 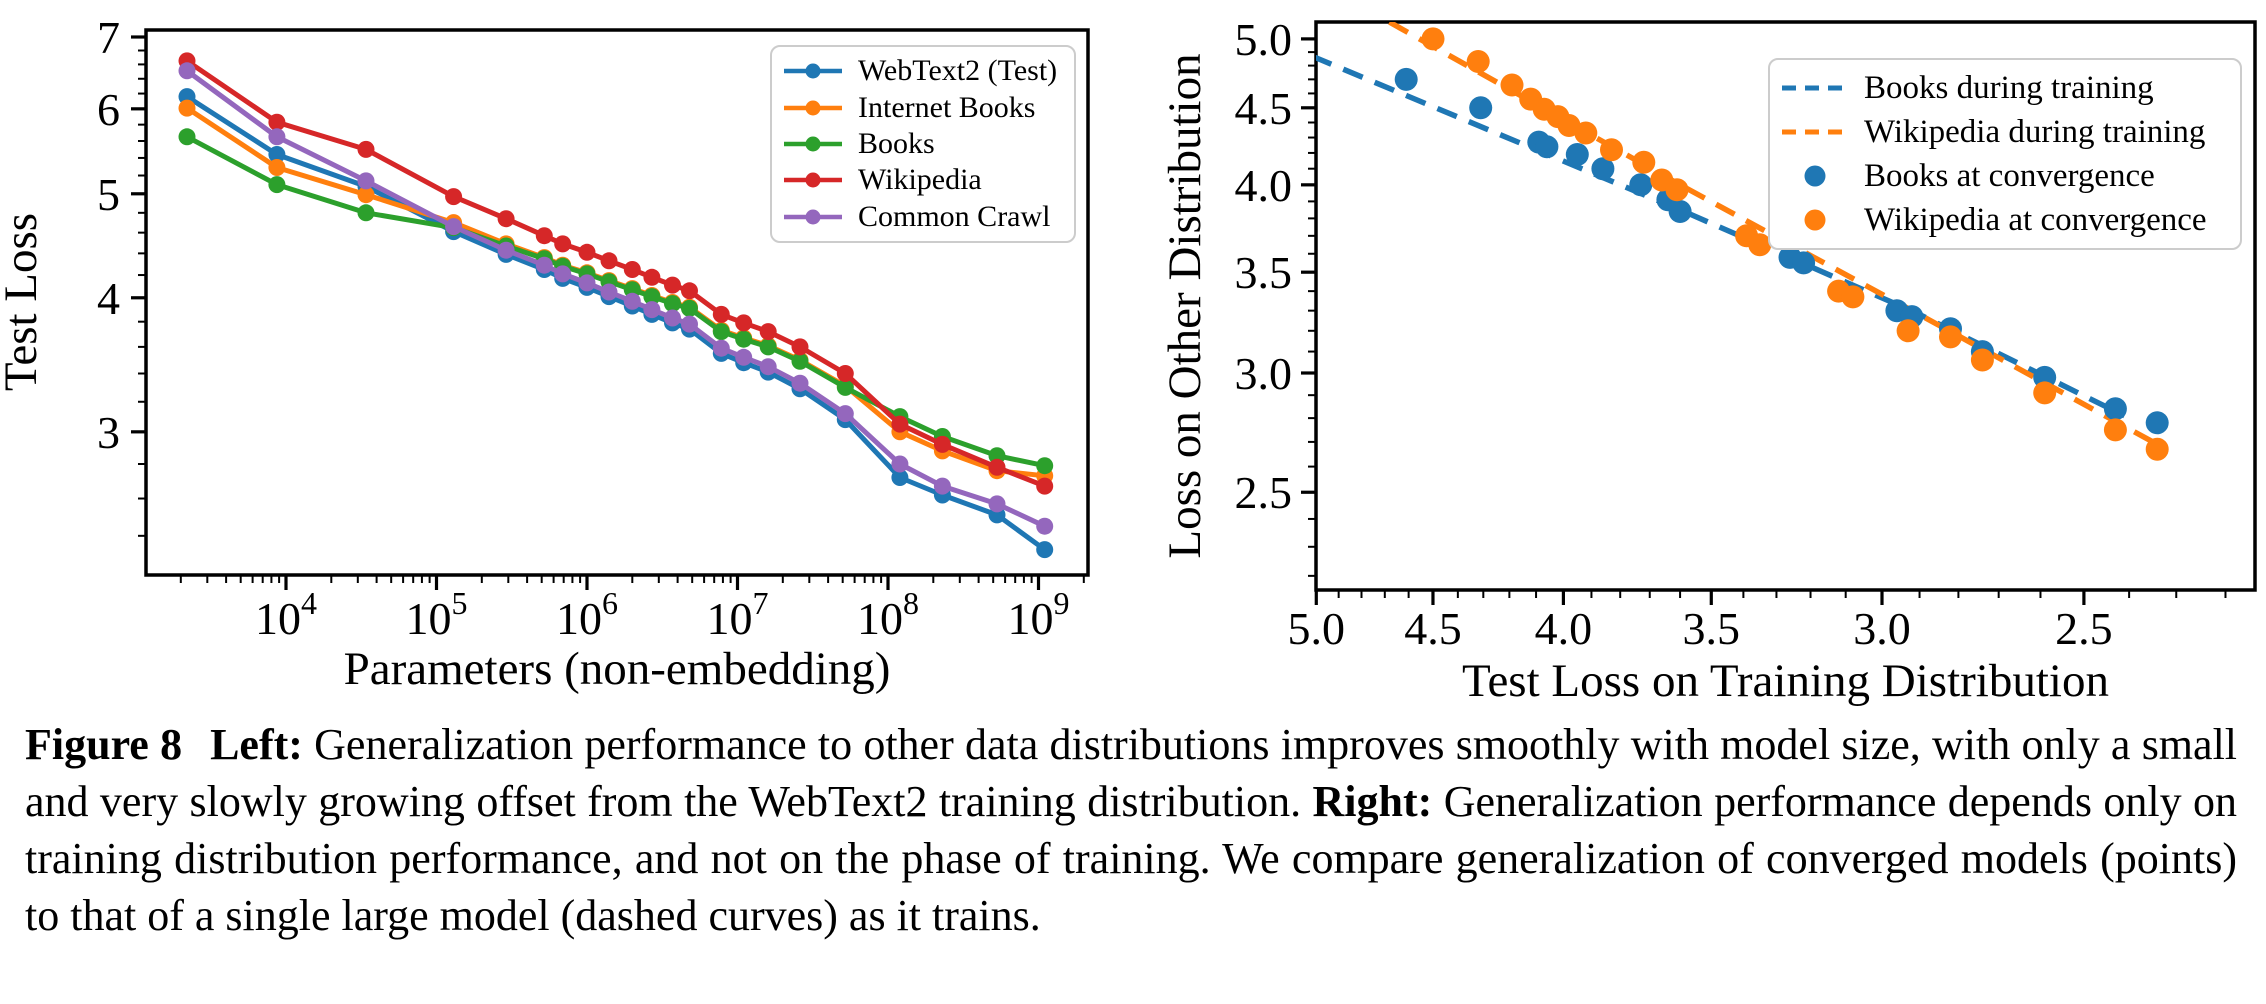 What do you see at coordinates (947, 107) in the screenshot?
I see `legend-item-label: Internet Books` at bounding box center [947, 107].